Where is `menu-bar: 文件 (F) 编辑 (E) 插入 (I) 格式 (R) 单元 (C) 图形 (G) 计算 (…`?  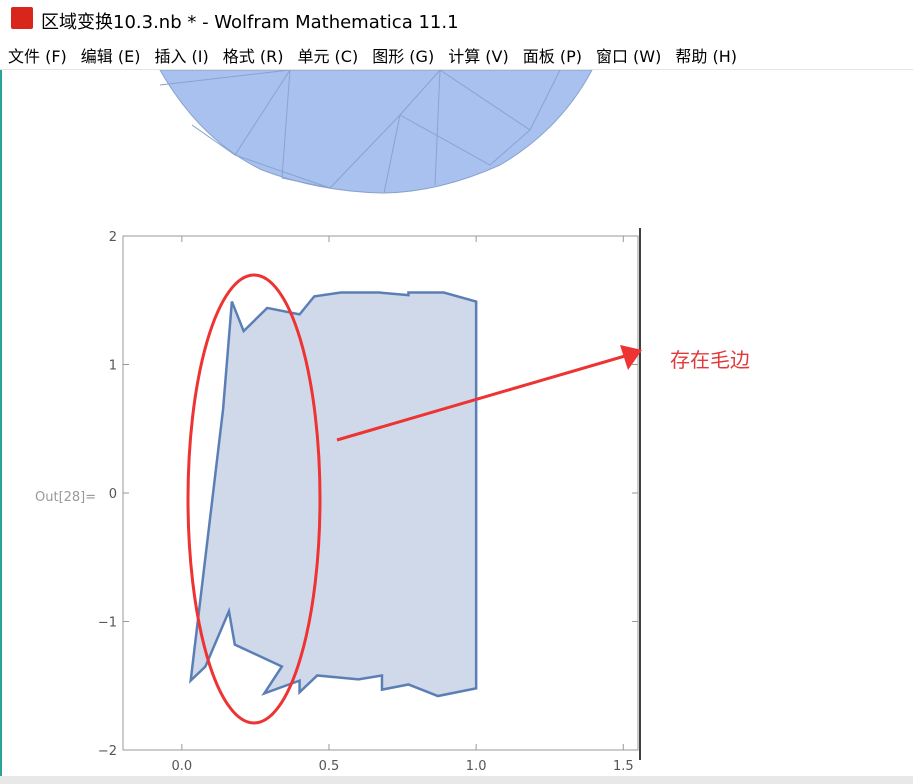
menu-bar: 文件 (F) 编辑 (E) 插入 (I) 格式 (R) 单元 (C) 图形 (G) 计算 (… is located at coordinates (456, 55).